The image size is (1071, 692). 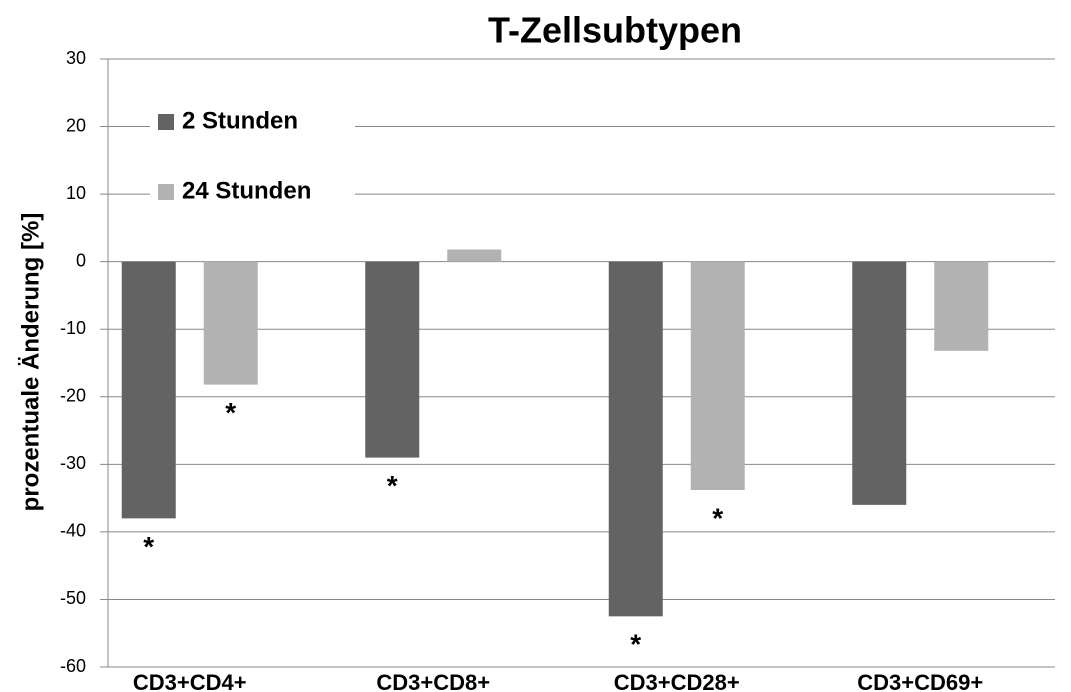 I want to click on legend-label: 24 Stunden, so click(x=246, y=190).